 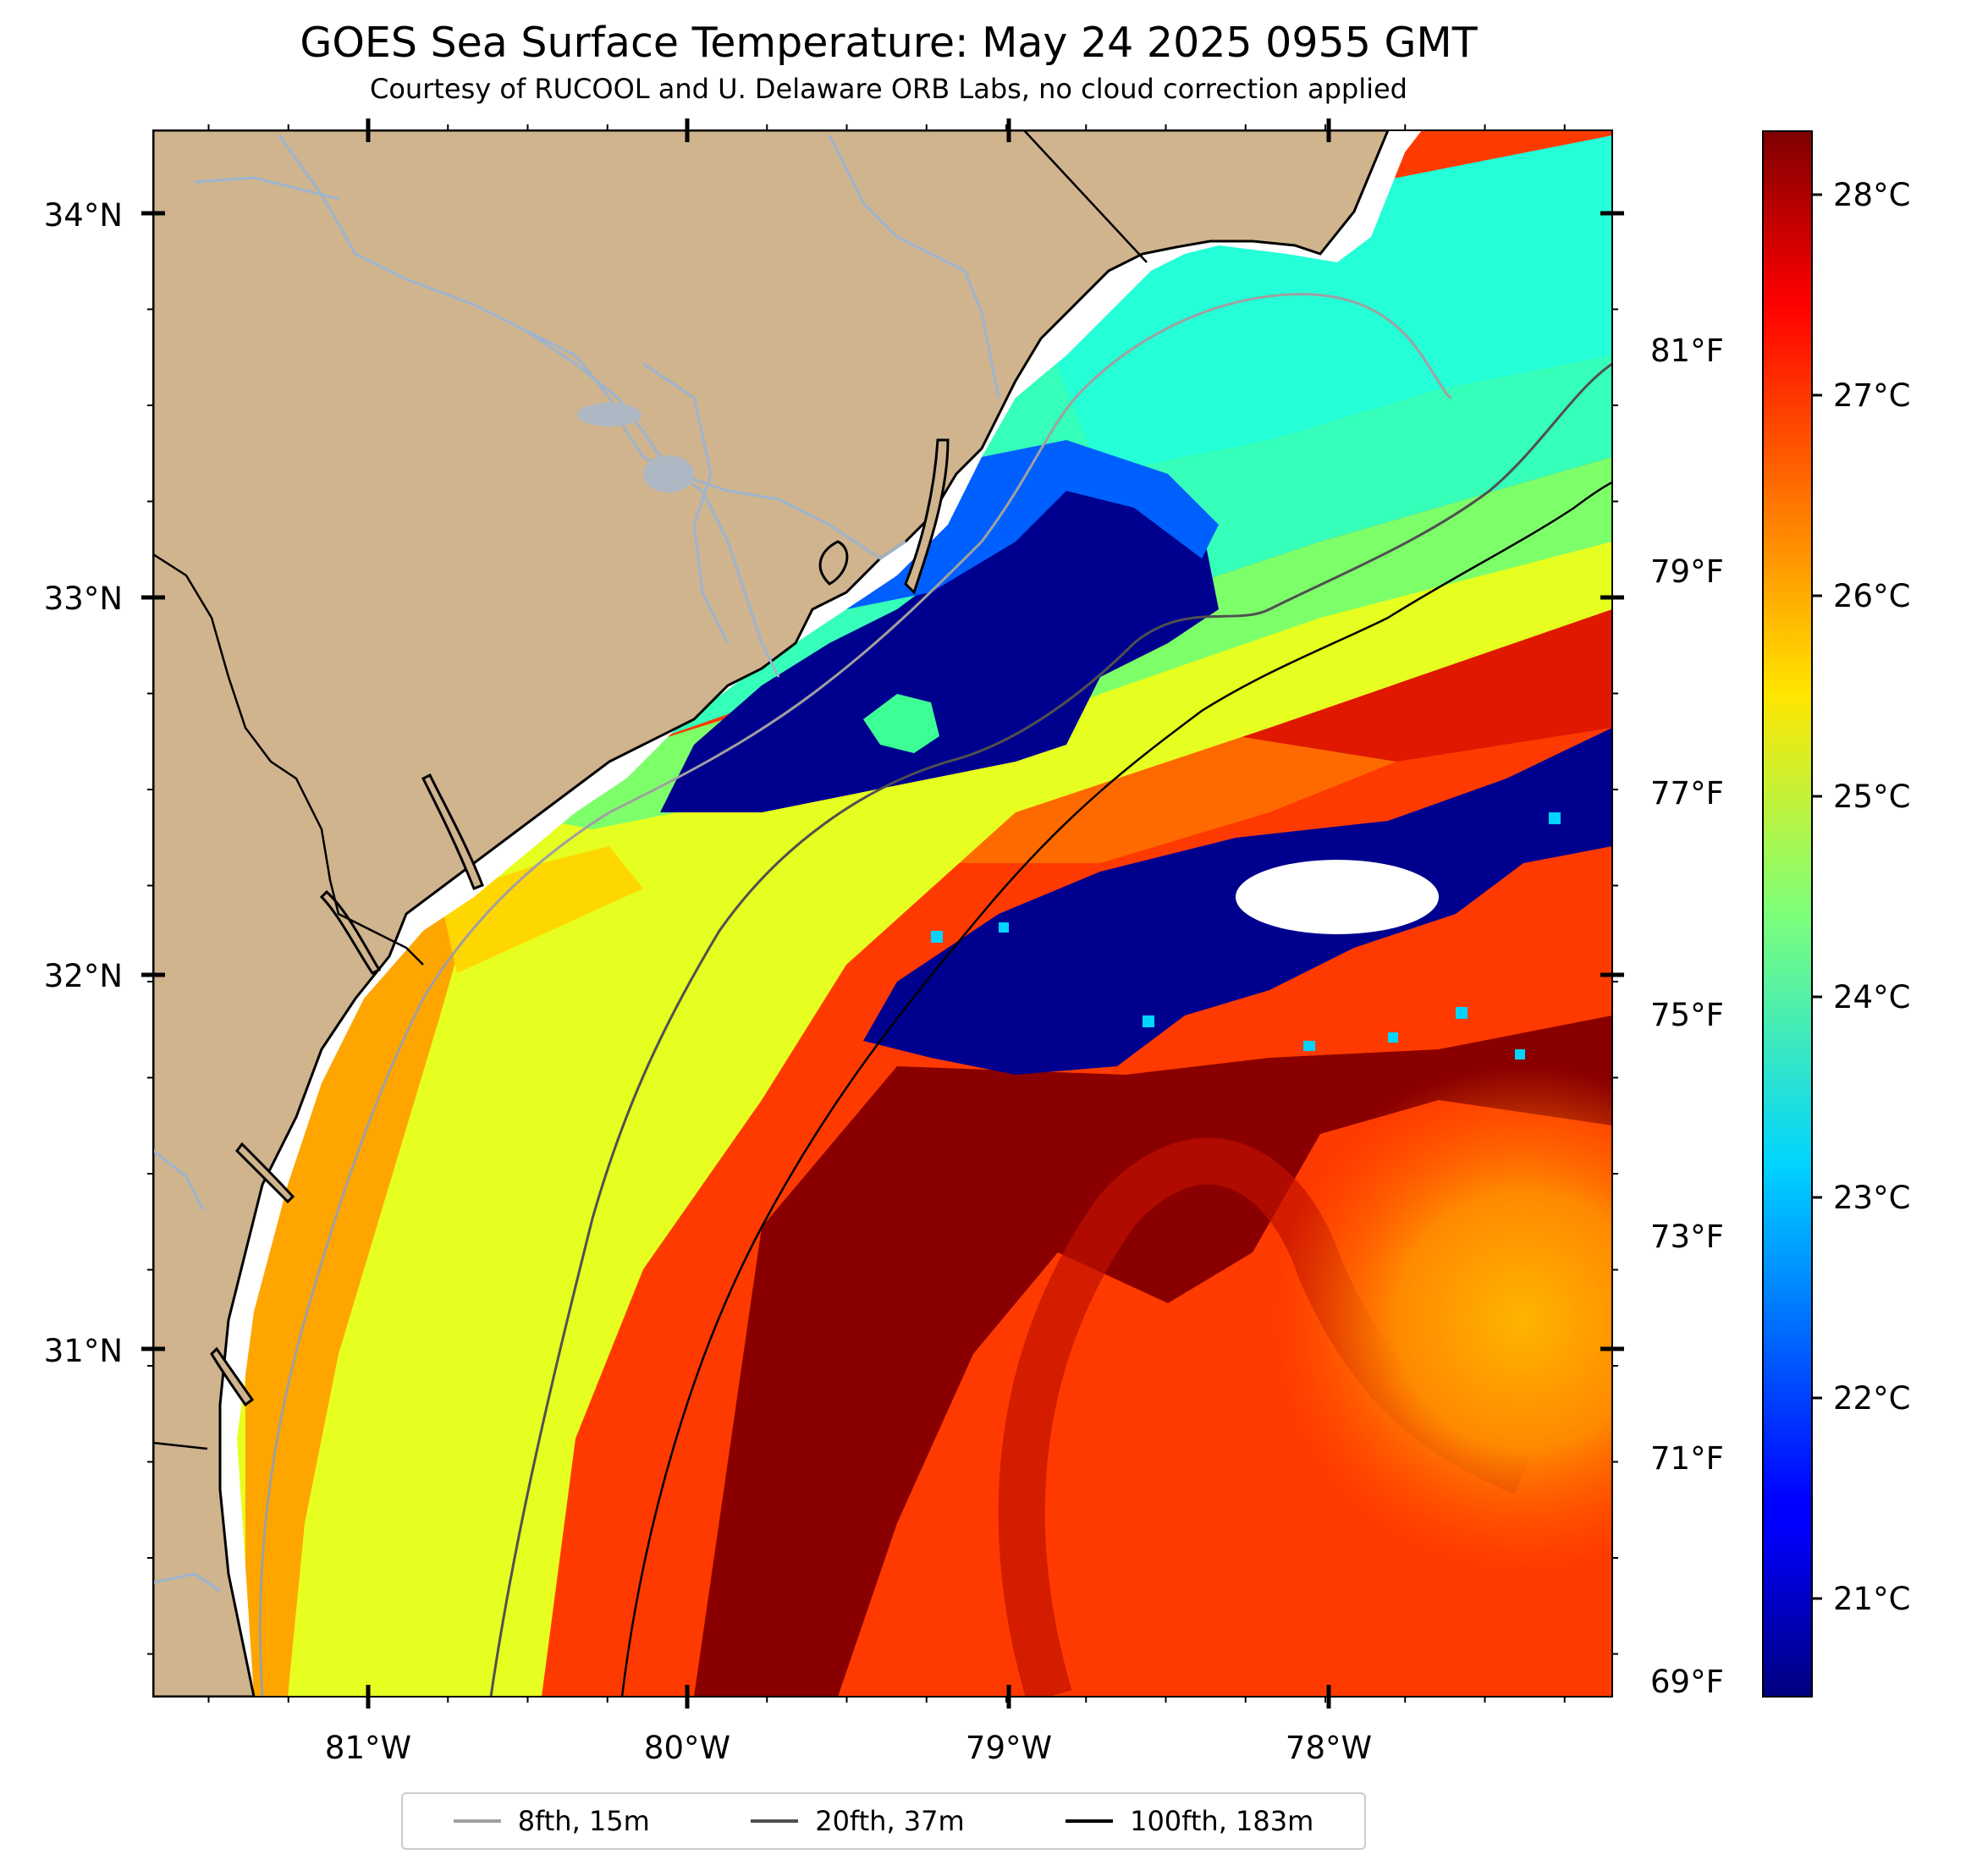 I want to click on gulf-stream-edge, so click(x=1146, y=796).